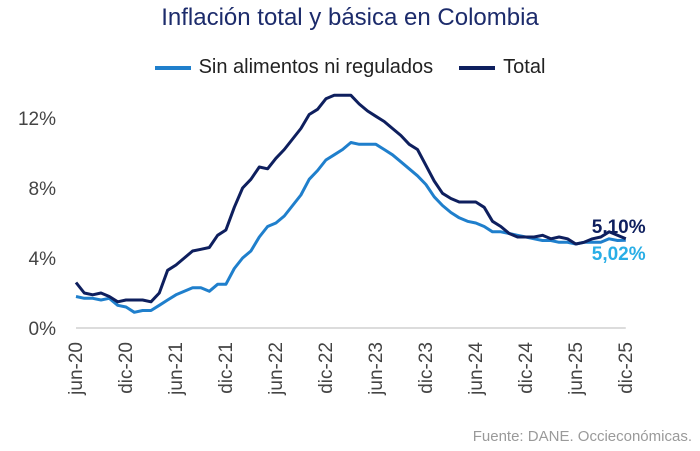 The image size is (700, 451). Describe the element at coordinates (326, 368) in the screenshot. I see `x-tick-label: dic-22` at that location.